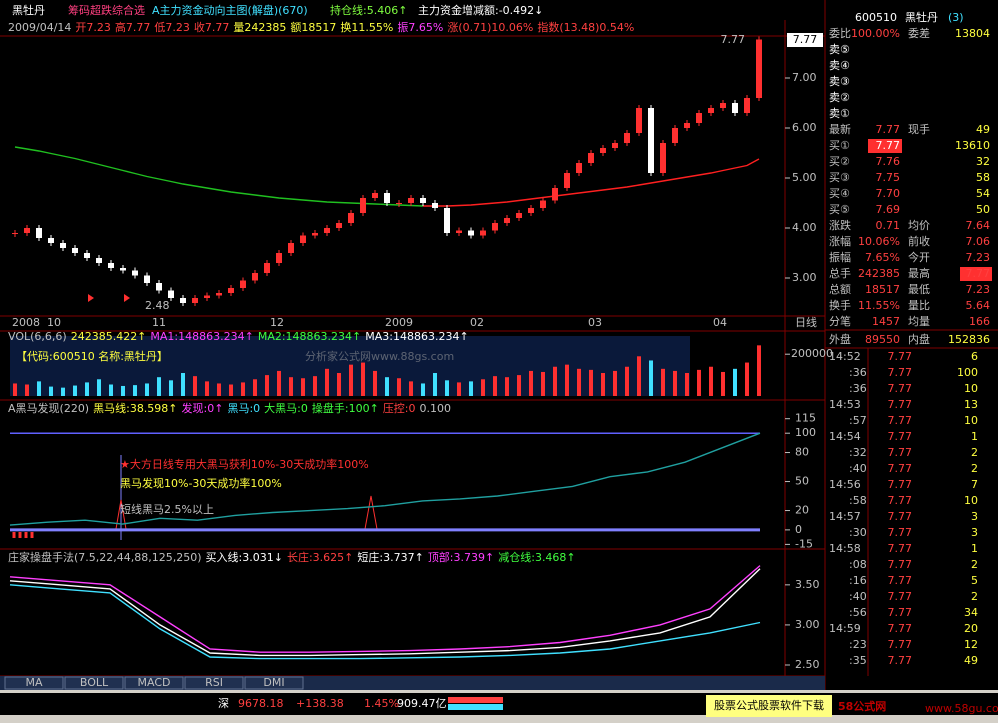  I want to click on tick-volume: 20, so click(971, 628).